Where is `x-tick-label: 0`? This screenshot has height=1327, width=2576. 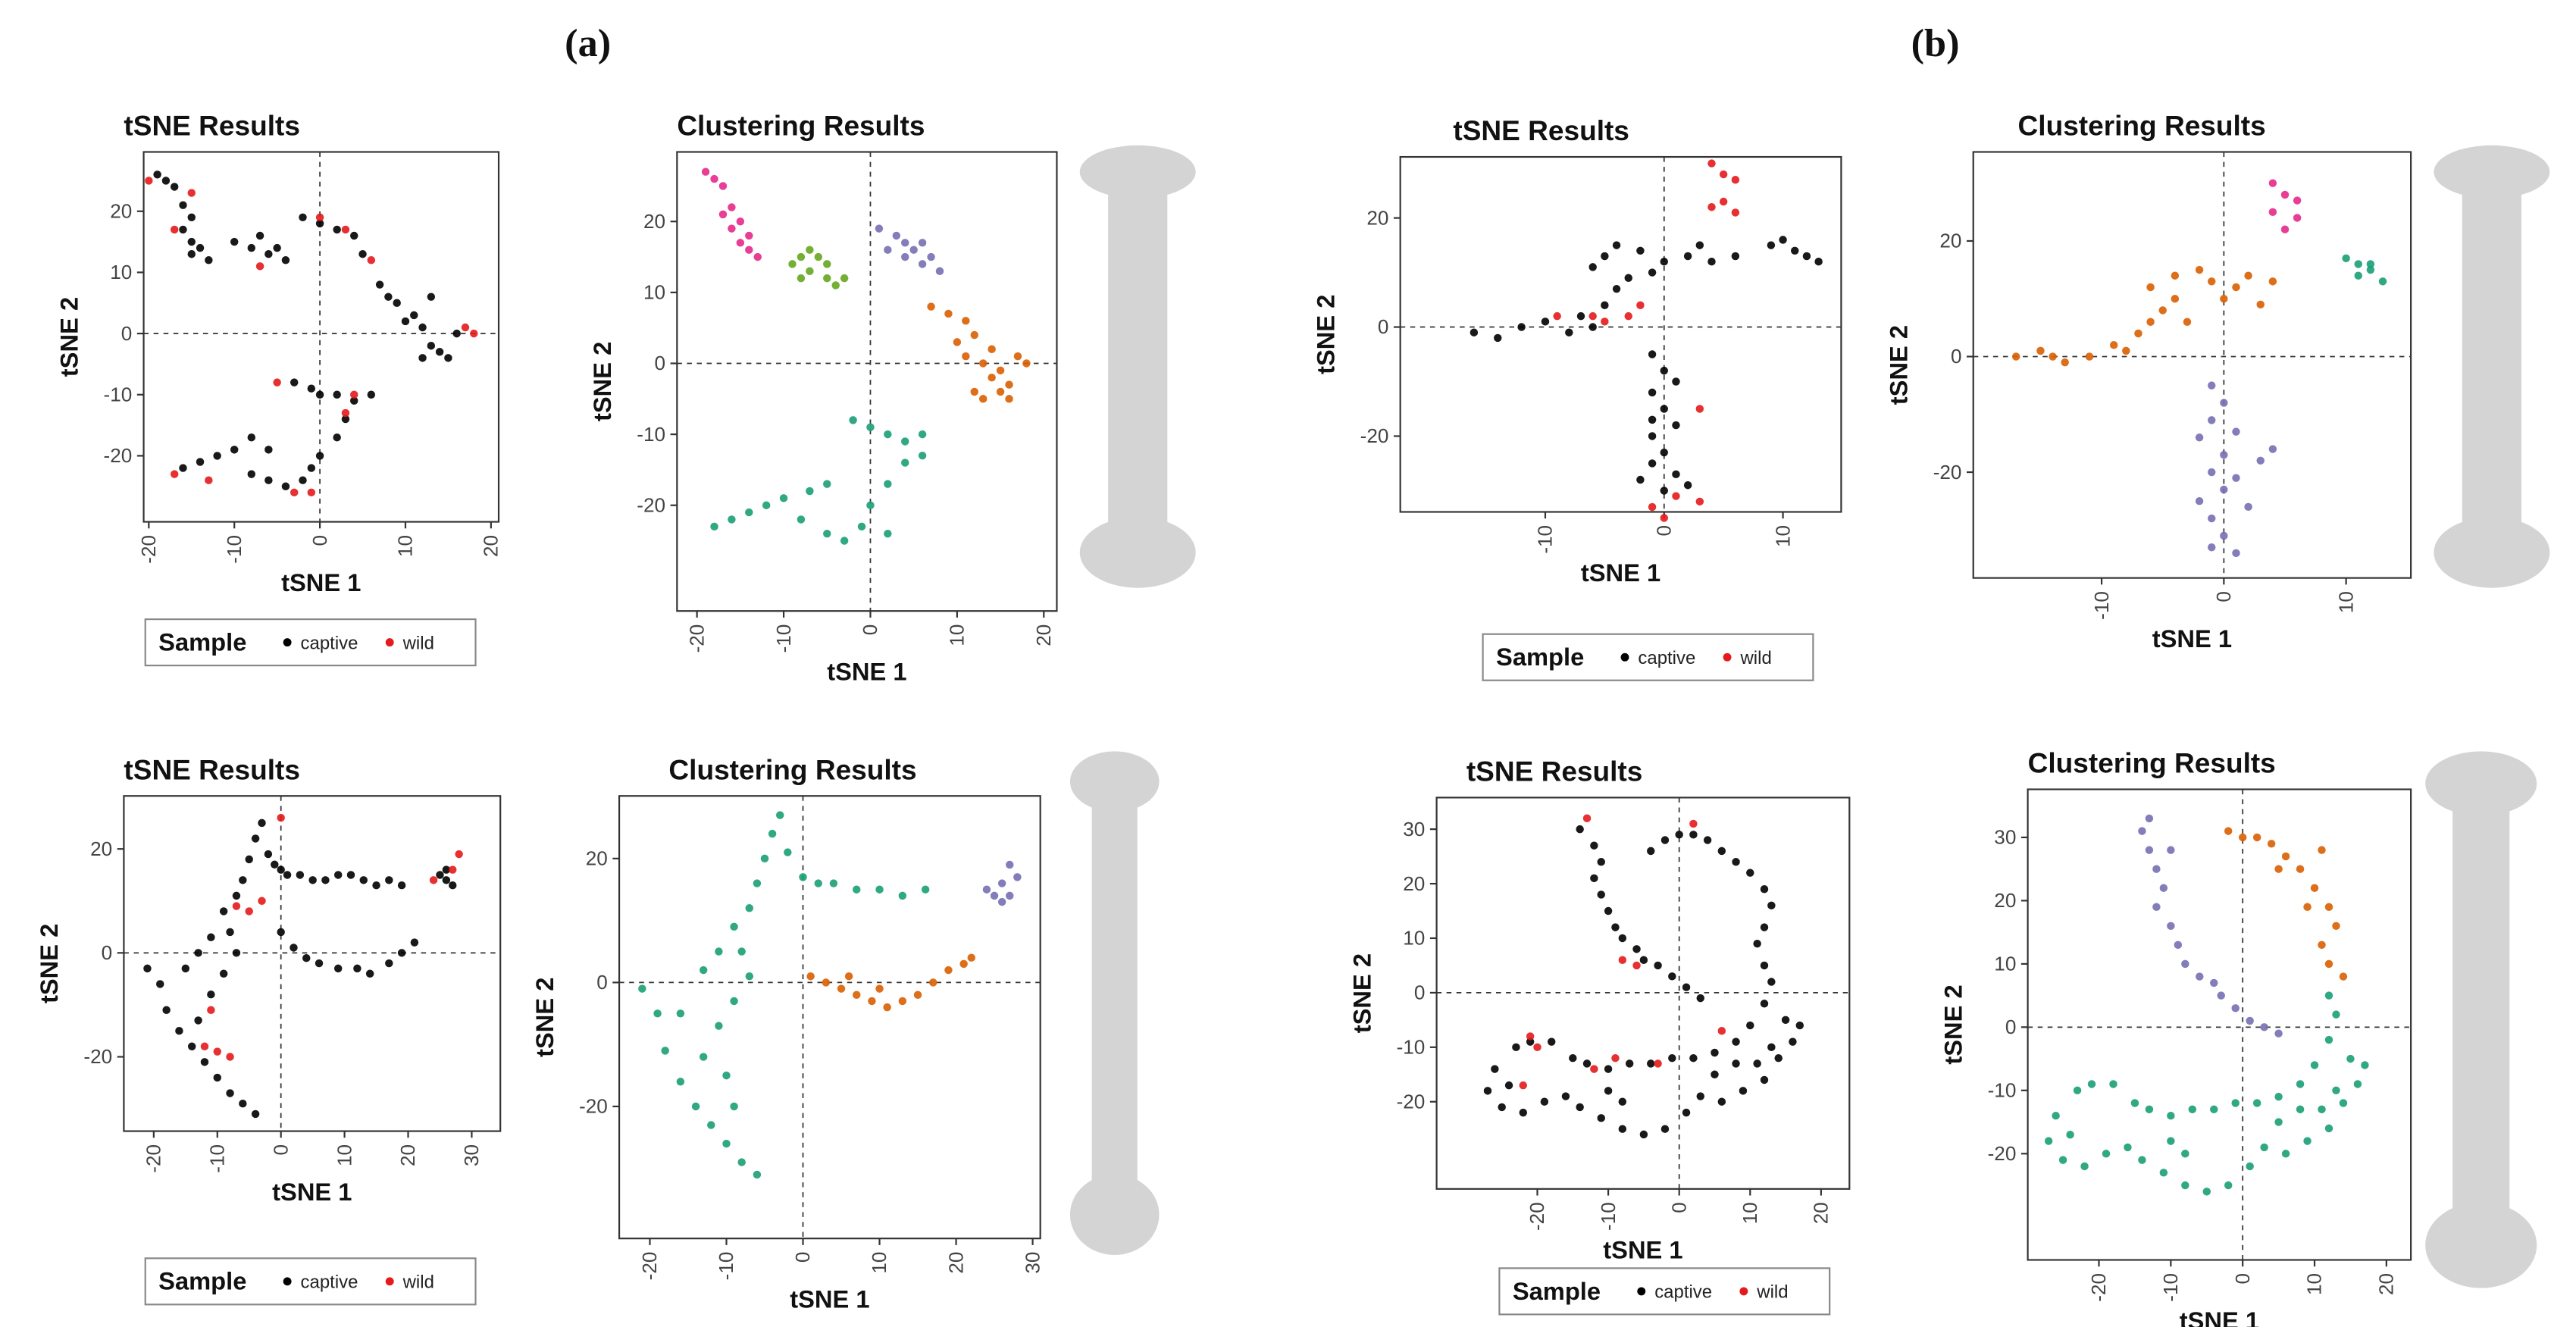 x-tick-label: 0 is located at coordinates (281, 1150).